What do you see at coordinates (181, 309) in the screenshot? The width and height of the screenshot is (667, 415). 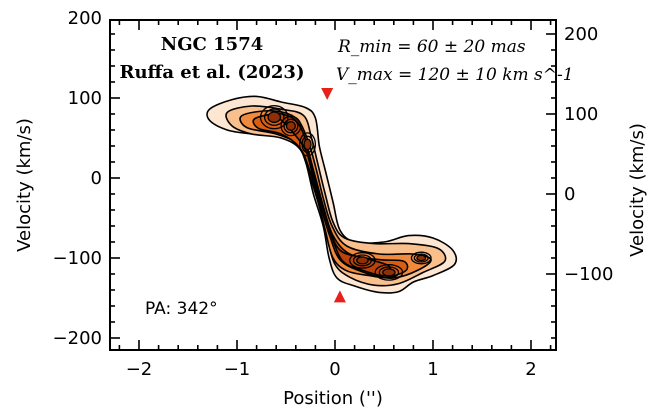 I see `pa-label: PA: 342°` at bounding box center [181, 309].